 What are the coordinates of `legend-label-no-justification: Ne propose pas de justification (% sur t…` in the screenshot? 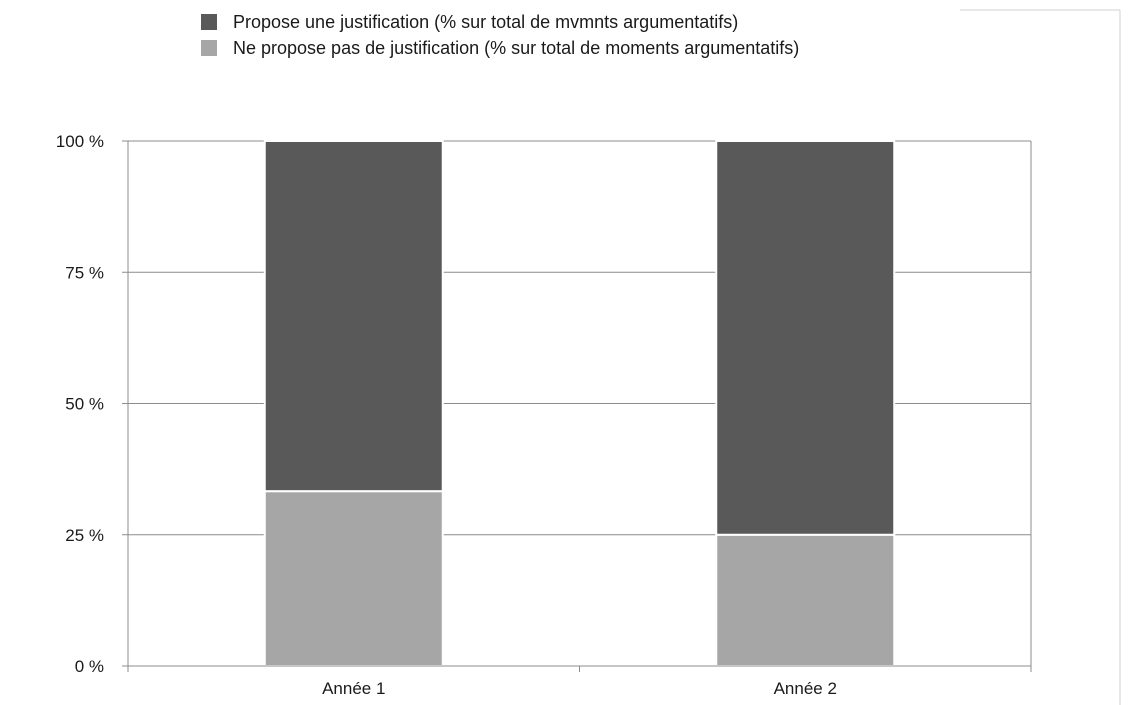 It's located at (516, 47).